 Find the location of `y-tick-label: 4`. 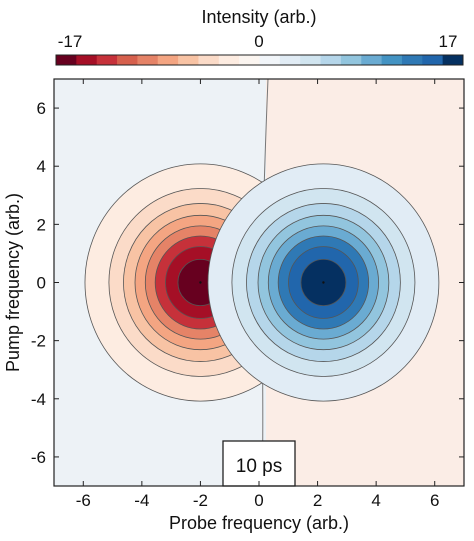

y-tick-label: 4 is located at coordinates (41, 166).